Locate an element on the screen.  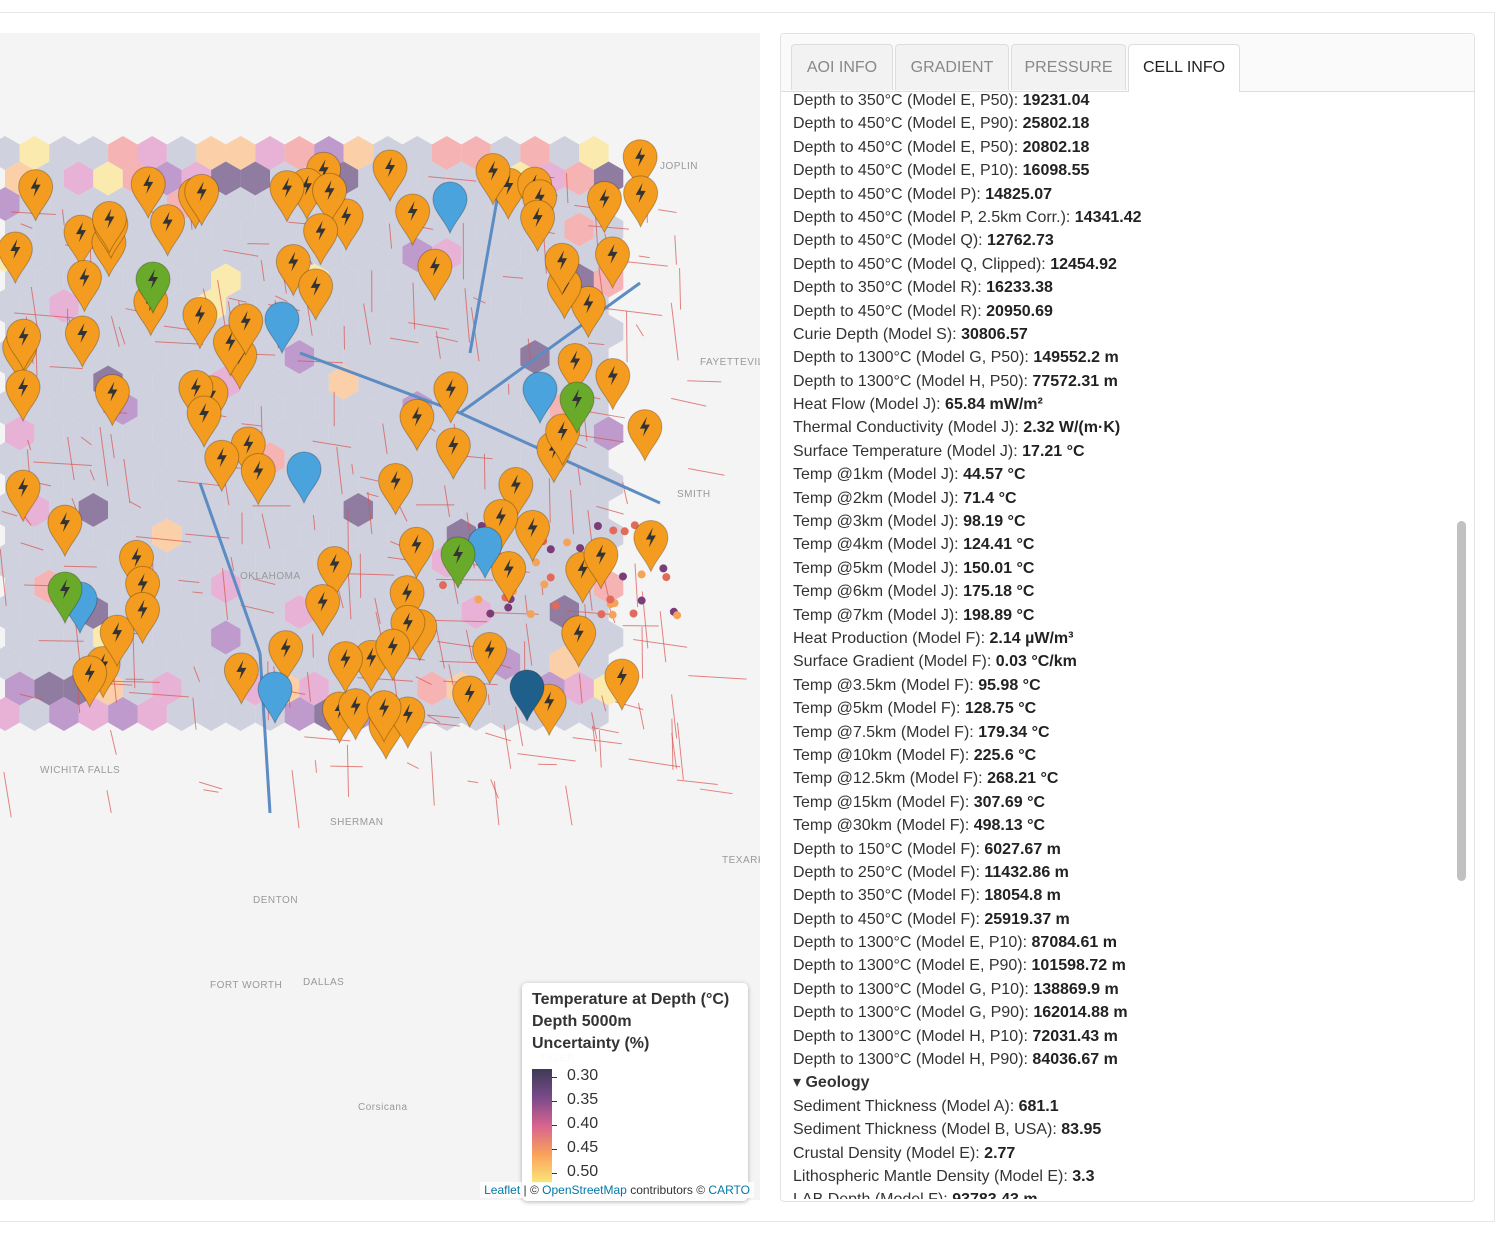
link: Leaflet is located at coordinates (502, 1190).